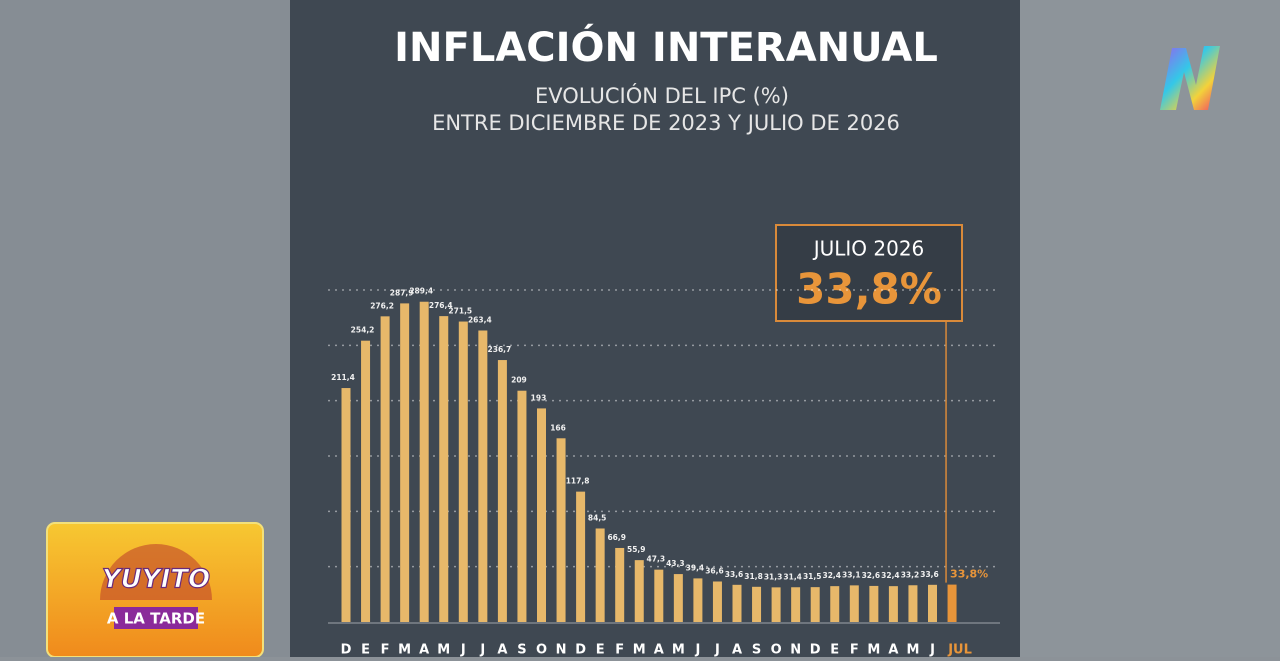 The width and height of the screenshot is (1280, 661). Describe the element at coordinates (480, 320) in the screenshot. I see `value-label: 263,4` at that location.